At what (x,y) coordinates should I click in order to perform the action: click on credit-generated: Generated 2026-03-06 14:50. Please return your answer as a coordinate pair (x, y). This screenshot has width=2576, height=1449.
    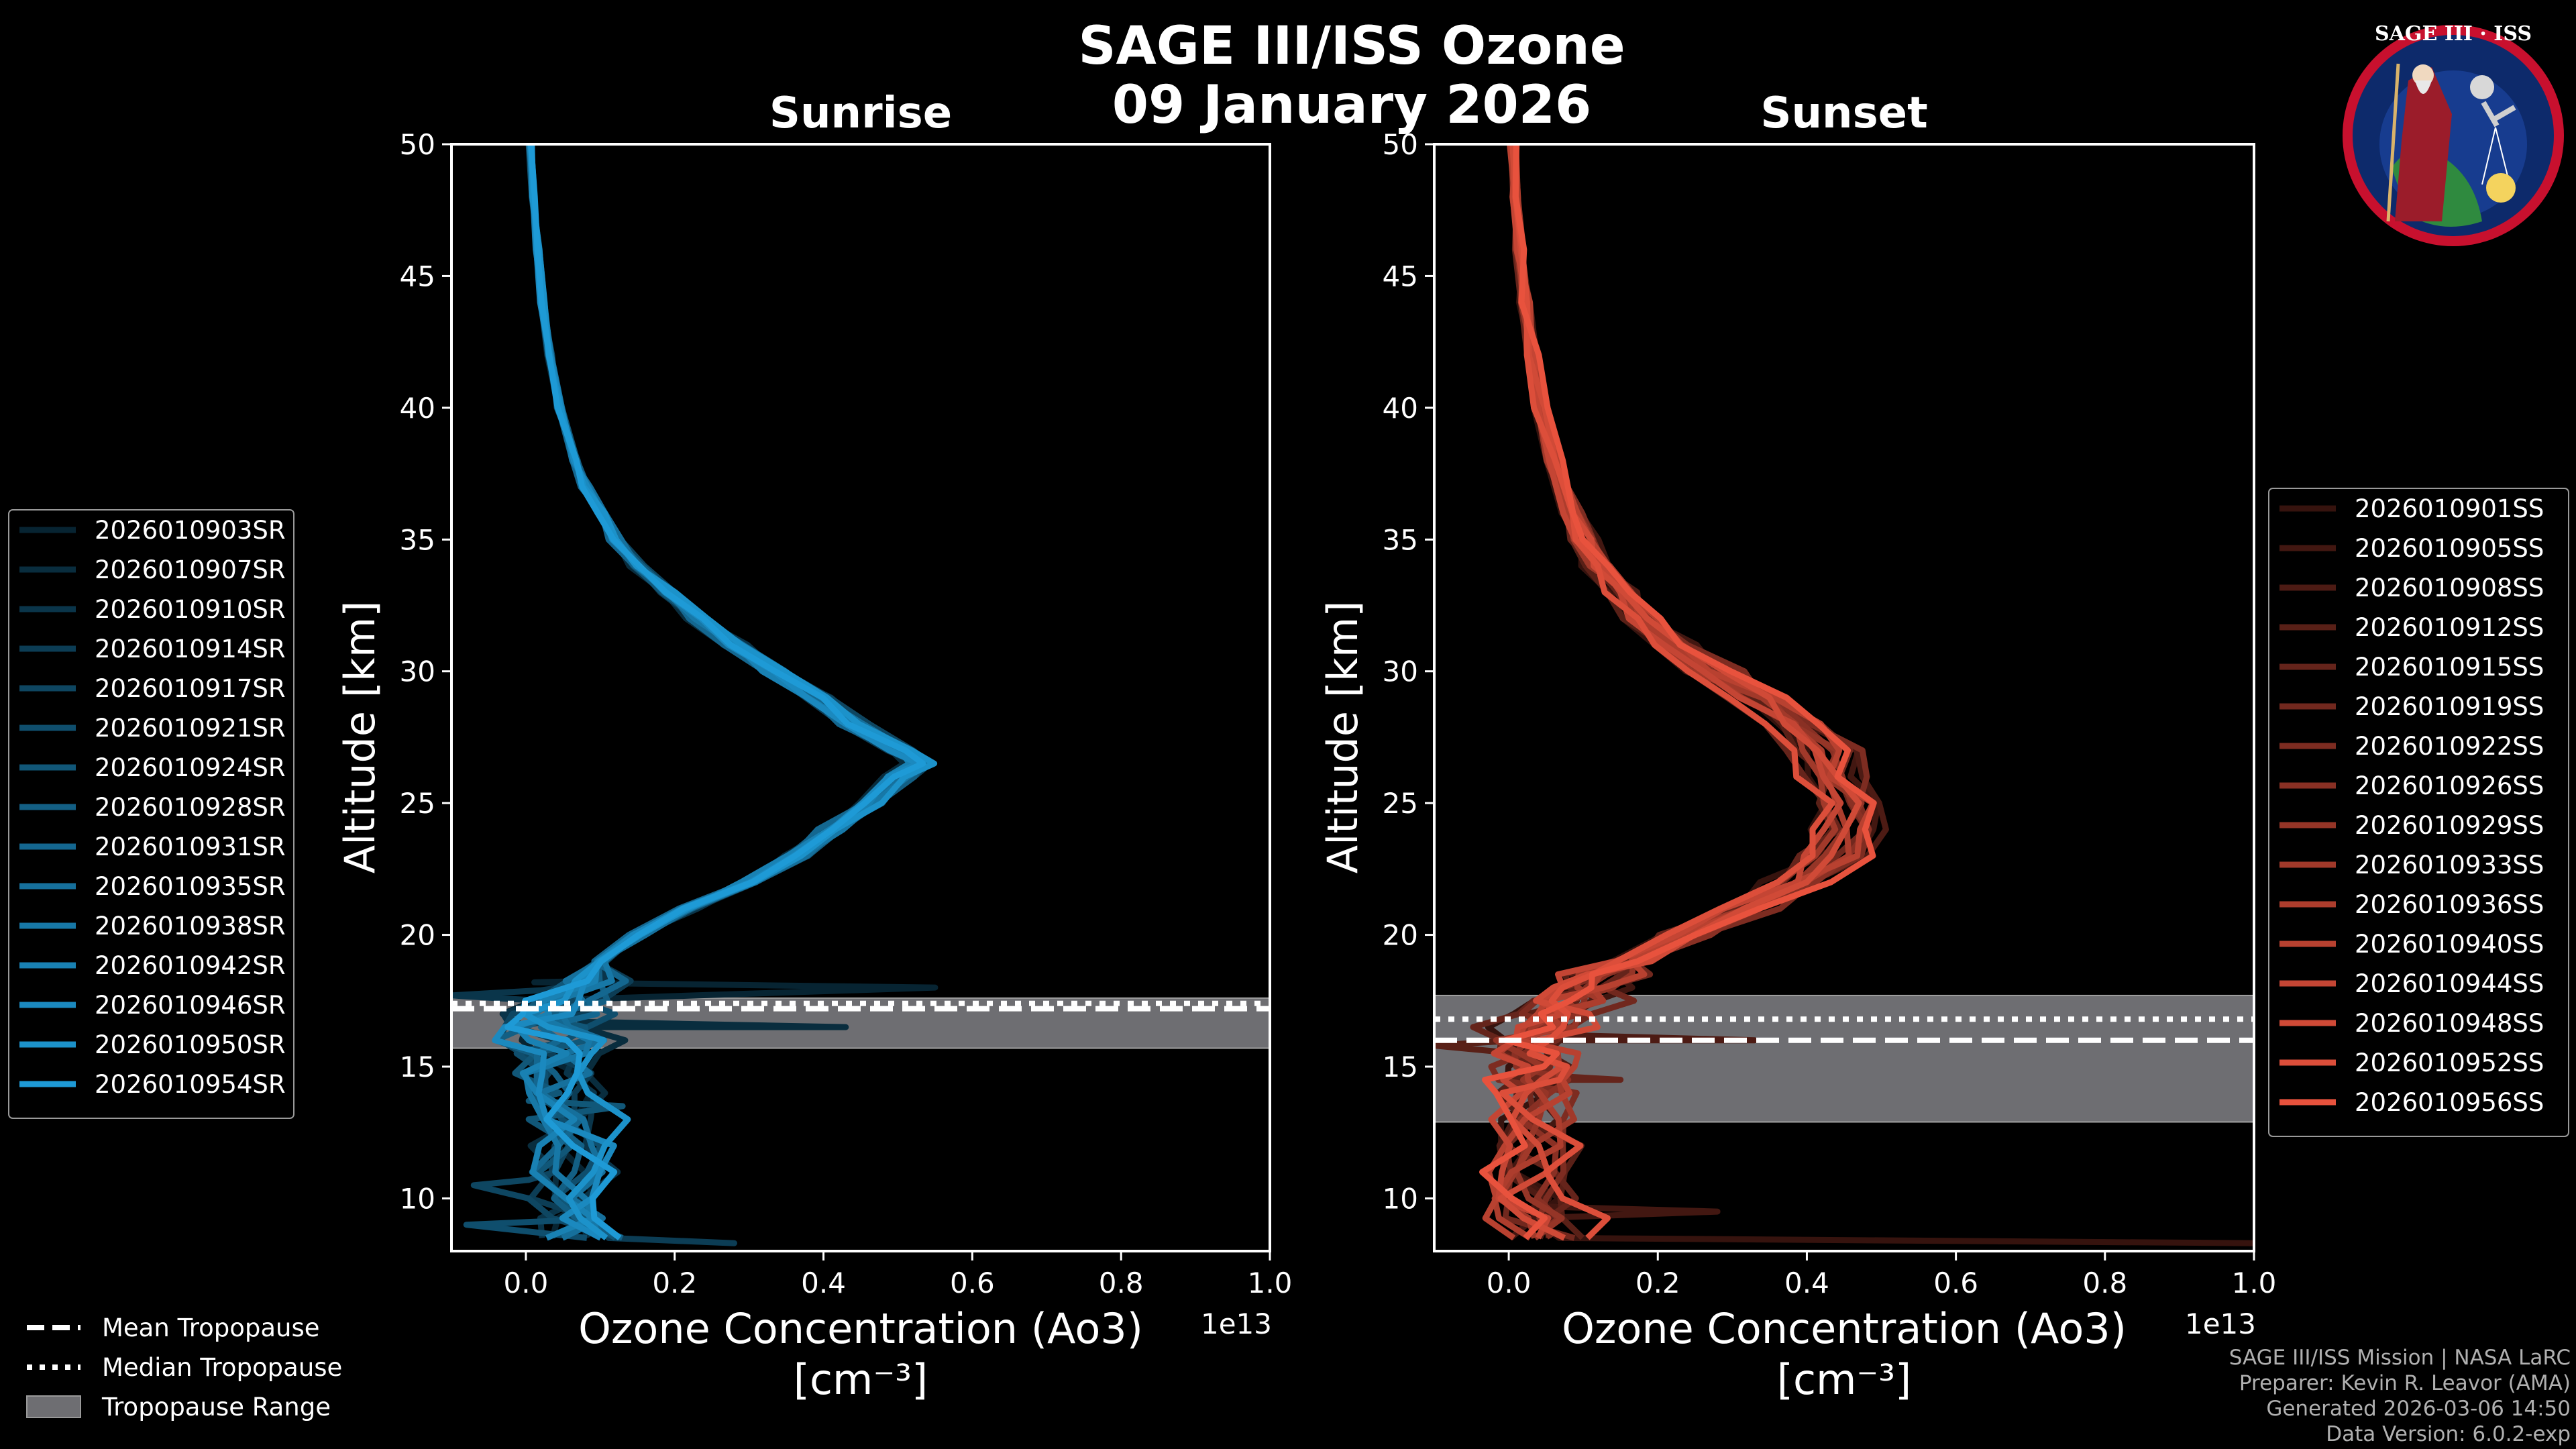
    Looking at the image, I should click on (2418, 1409).